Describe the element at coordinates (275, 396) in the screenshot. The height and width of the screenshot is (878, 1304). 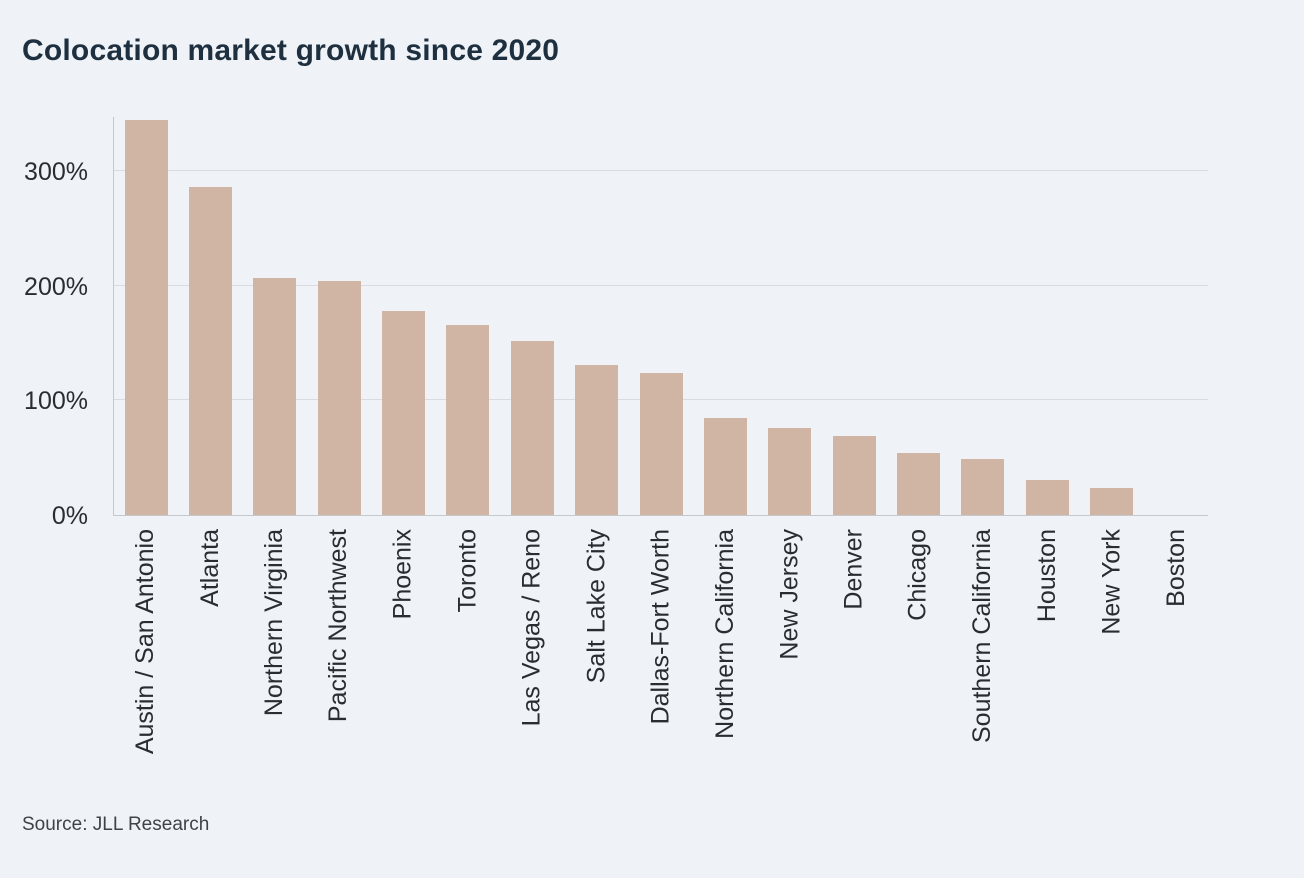
I see `bar-northern-virginia` at that location.